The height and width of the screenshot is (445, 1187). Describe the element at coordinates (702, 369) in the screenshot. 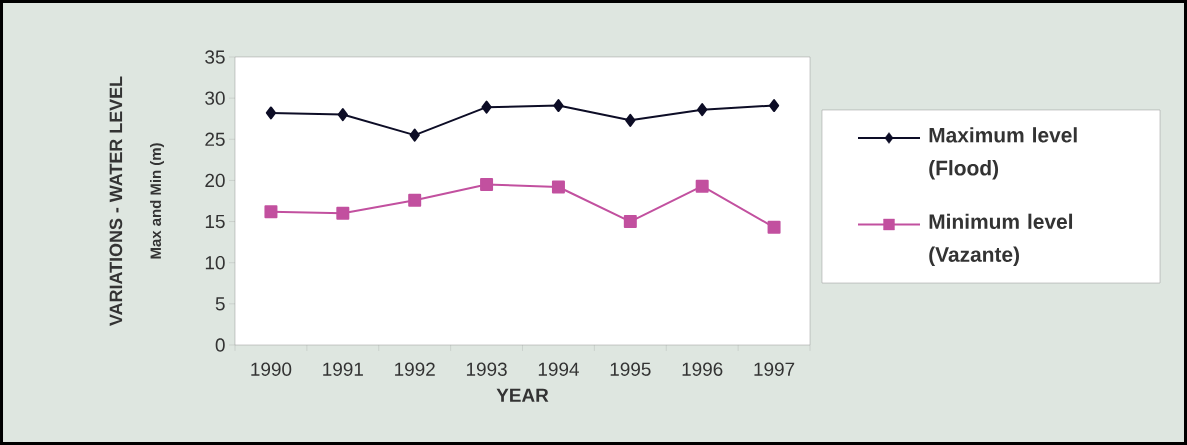

I see `x-tick-label: 1996` at that location.